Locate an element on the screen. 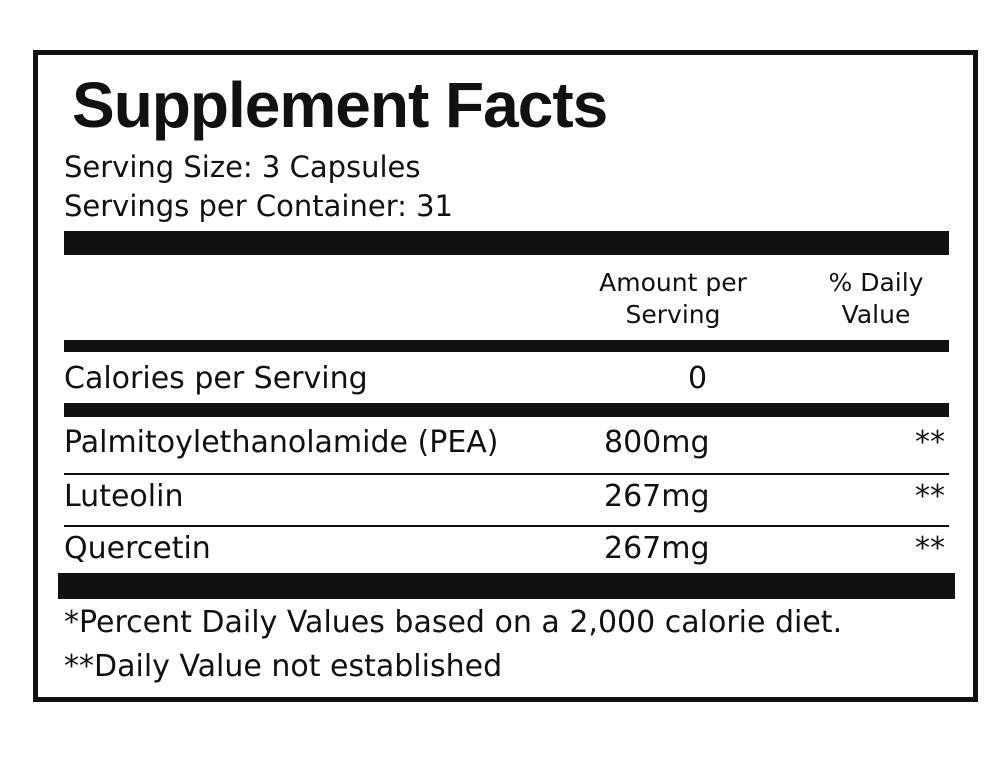  calories-label: Calories per Serving is located at coordinates (216, 378).